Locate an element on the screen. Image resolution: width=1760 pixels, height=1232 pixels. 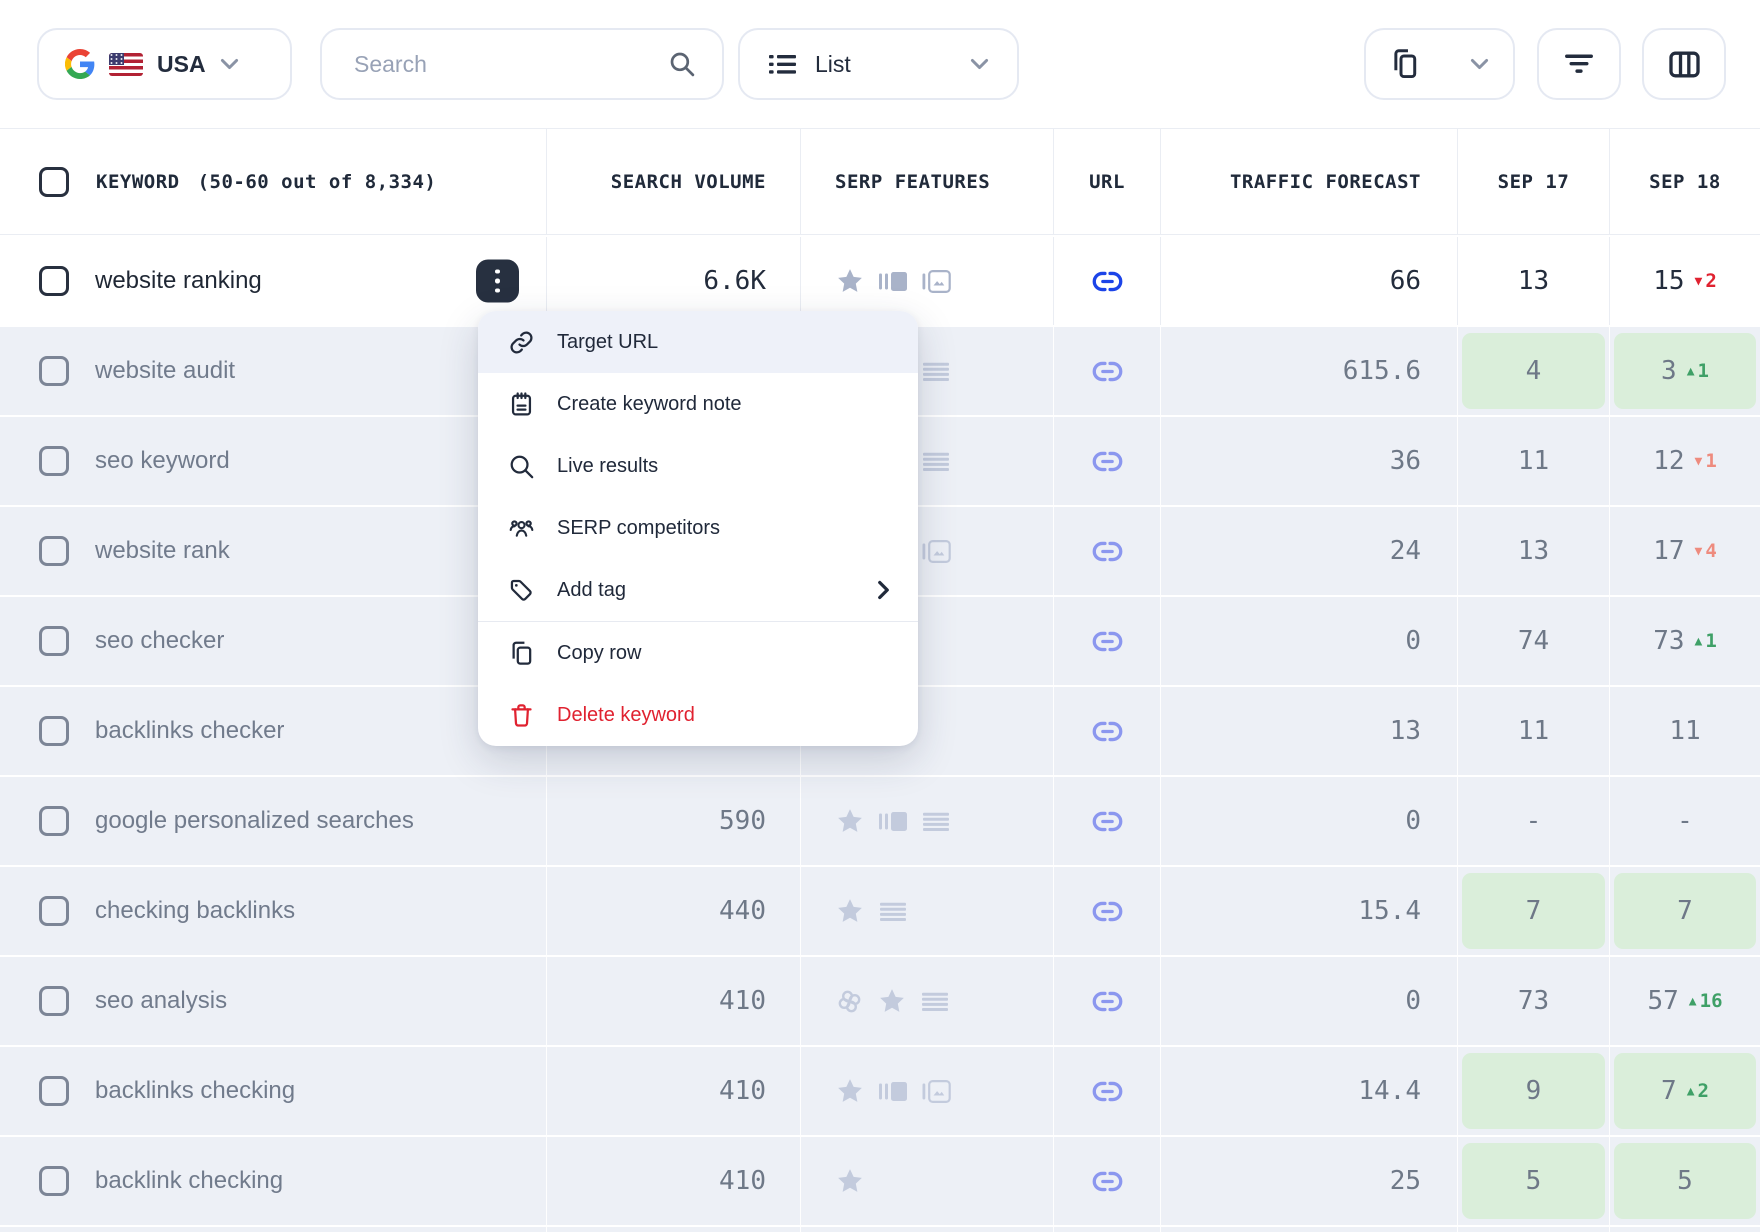
menu-item-delete-keyword: Delete keyword is located at coordinates (698, 715).